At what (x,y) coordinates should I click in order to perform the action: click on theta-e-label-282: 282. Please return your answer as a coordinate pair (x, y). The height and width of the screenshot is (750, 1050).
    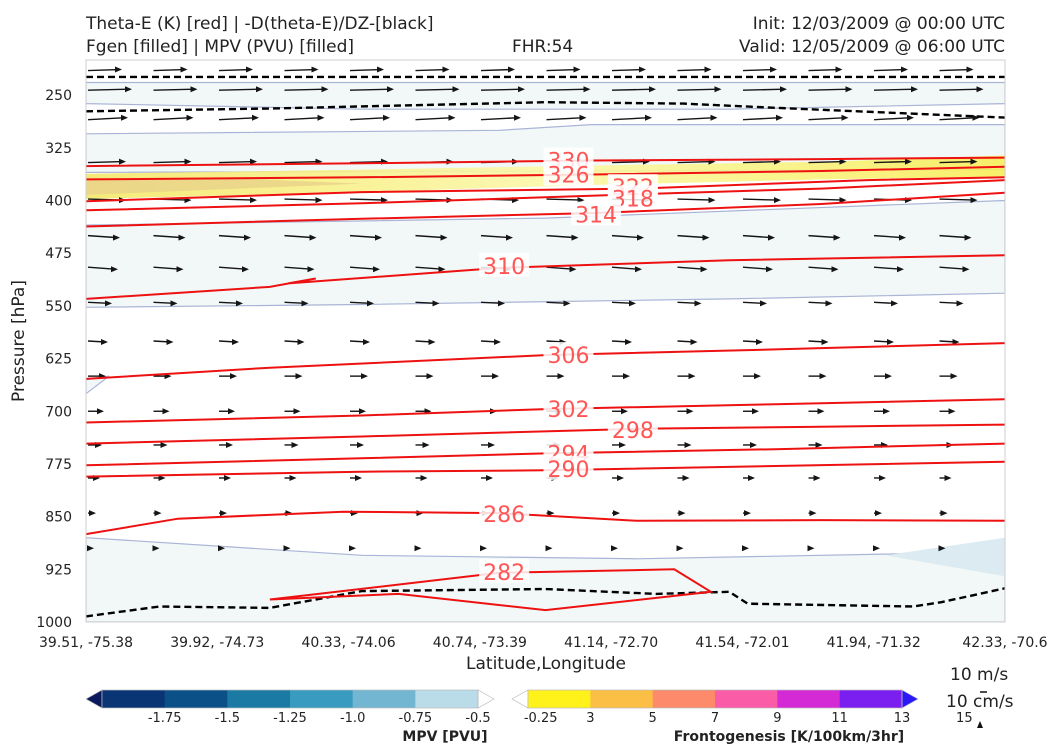
    Looking at the image, I should click on (504, 573).